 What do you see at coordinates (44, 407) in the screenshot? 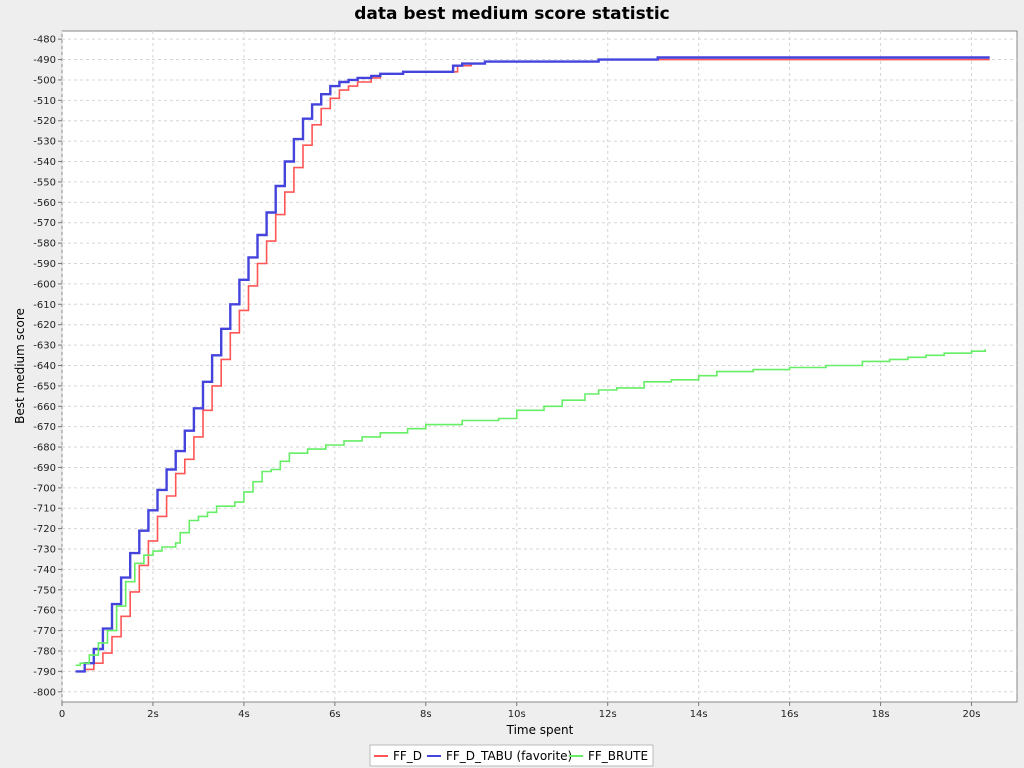
I see `y-tick-label: -660` at bounding box center [44, 407].